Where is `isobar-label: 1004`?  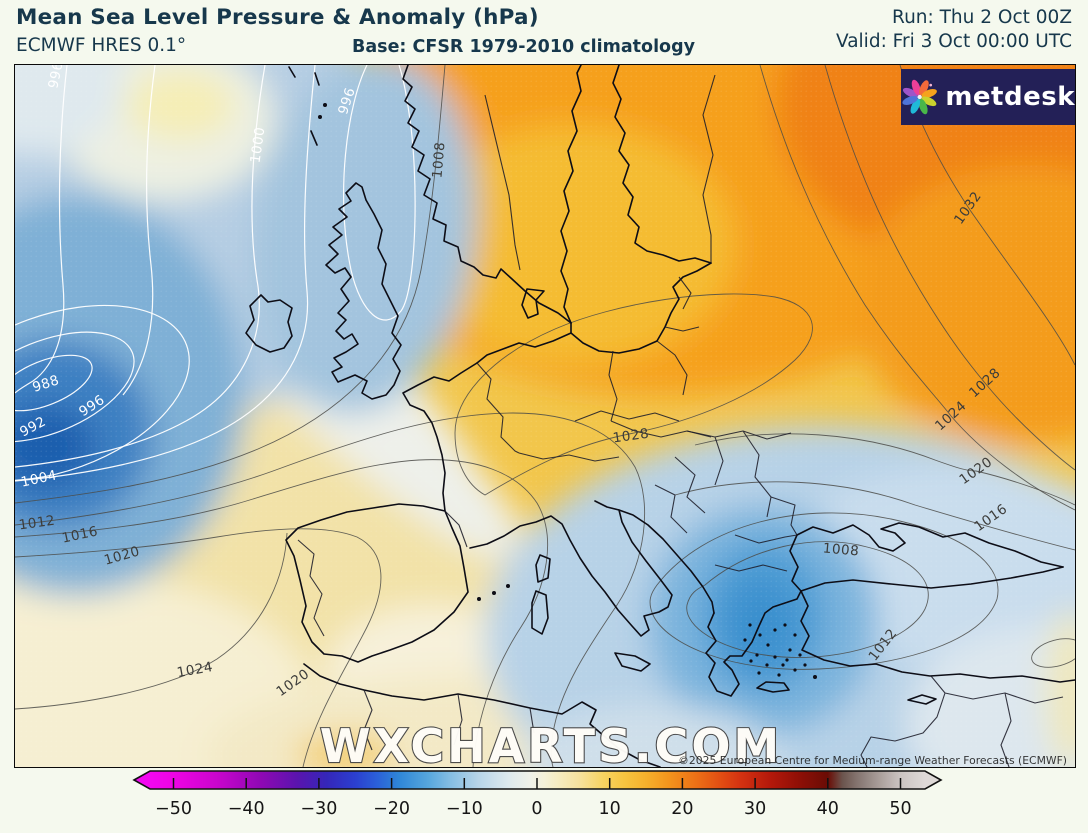 isobar-label: 1004 is located at coordinates (39, 478).